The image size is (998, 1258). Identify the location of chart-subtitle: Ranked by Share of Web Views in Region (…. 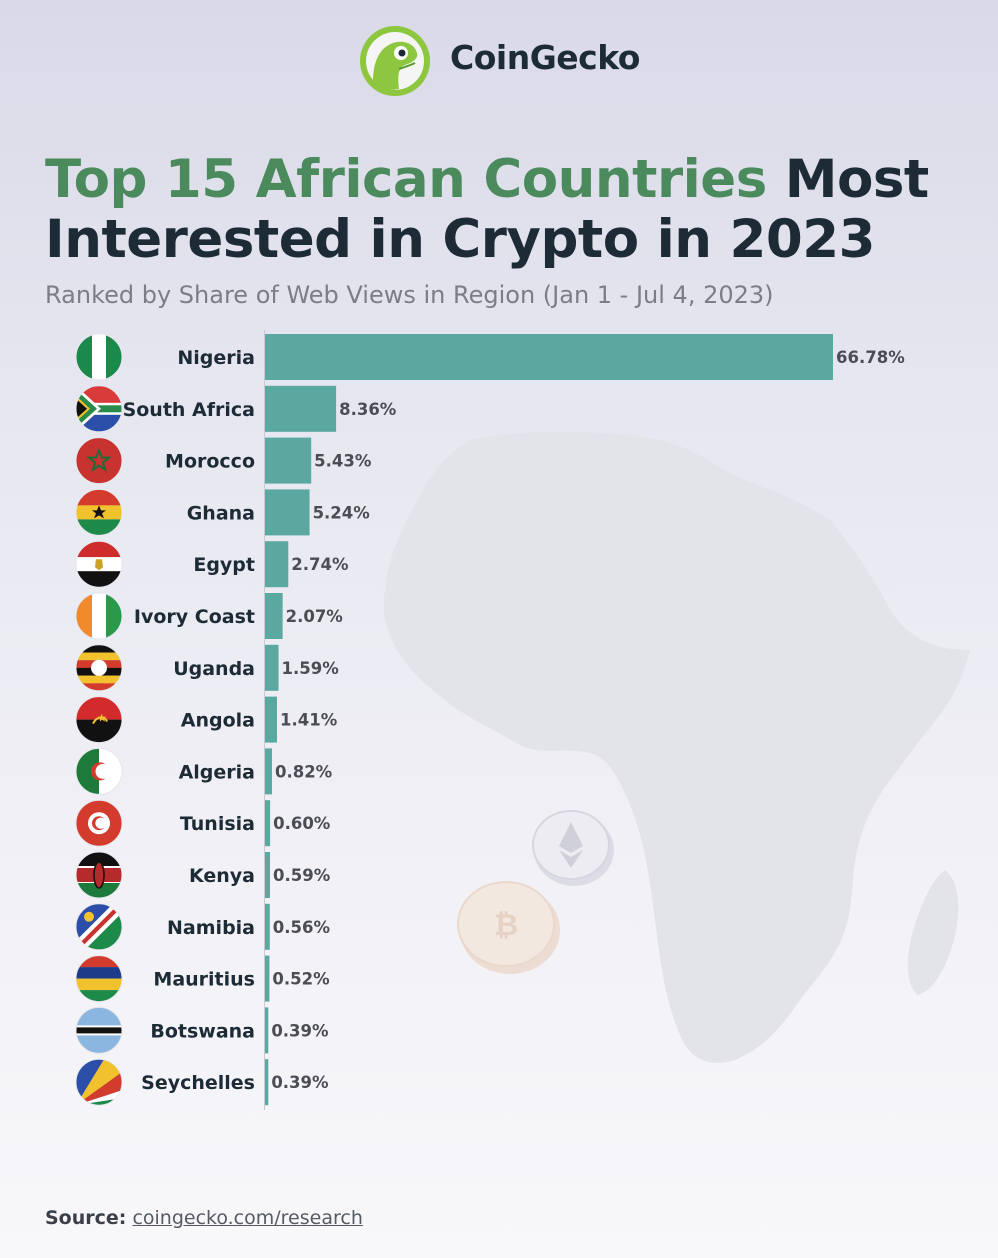
(409, 295).